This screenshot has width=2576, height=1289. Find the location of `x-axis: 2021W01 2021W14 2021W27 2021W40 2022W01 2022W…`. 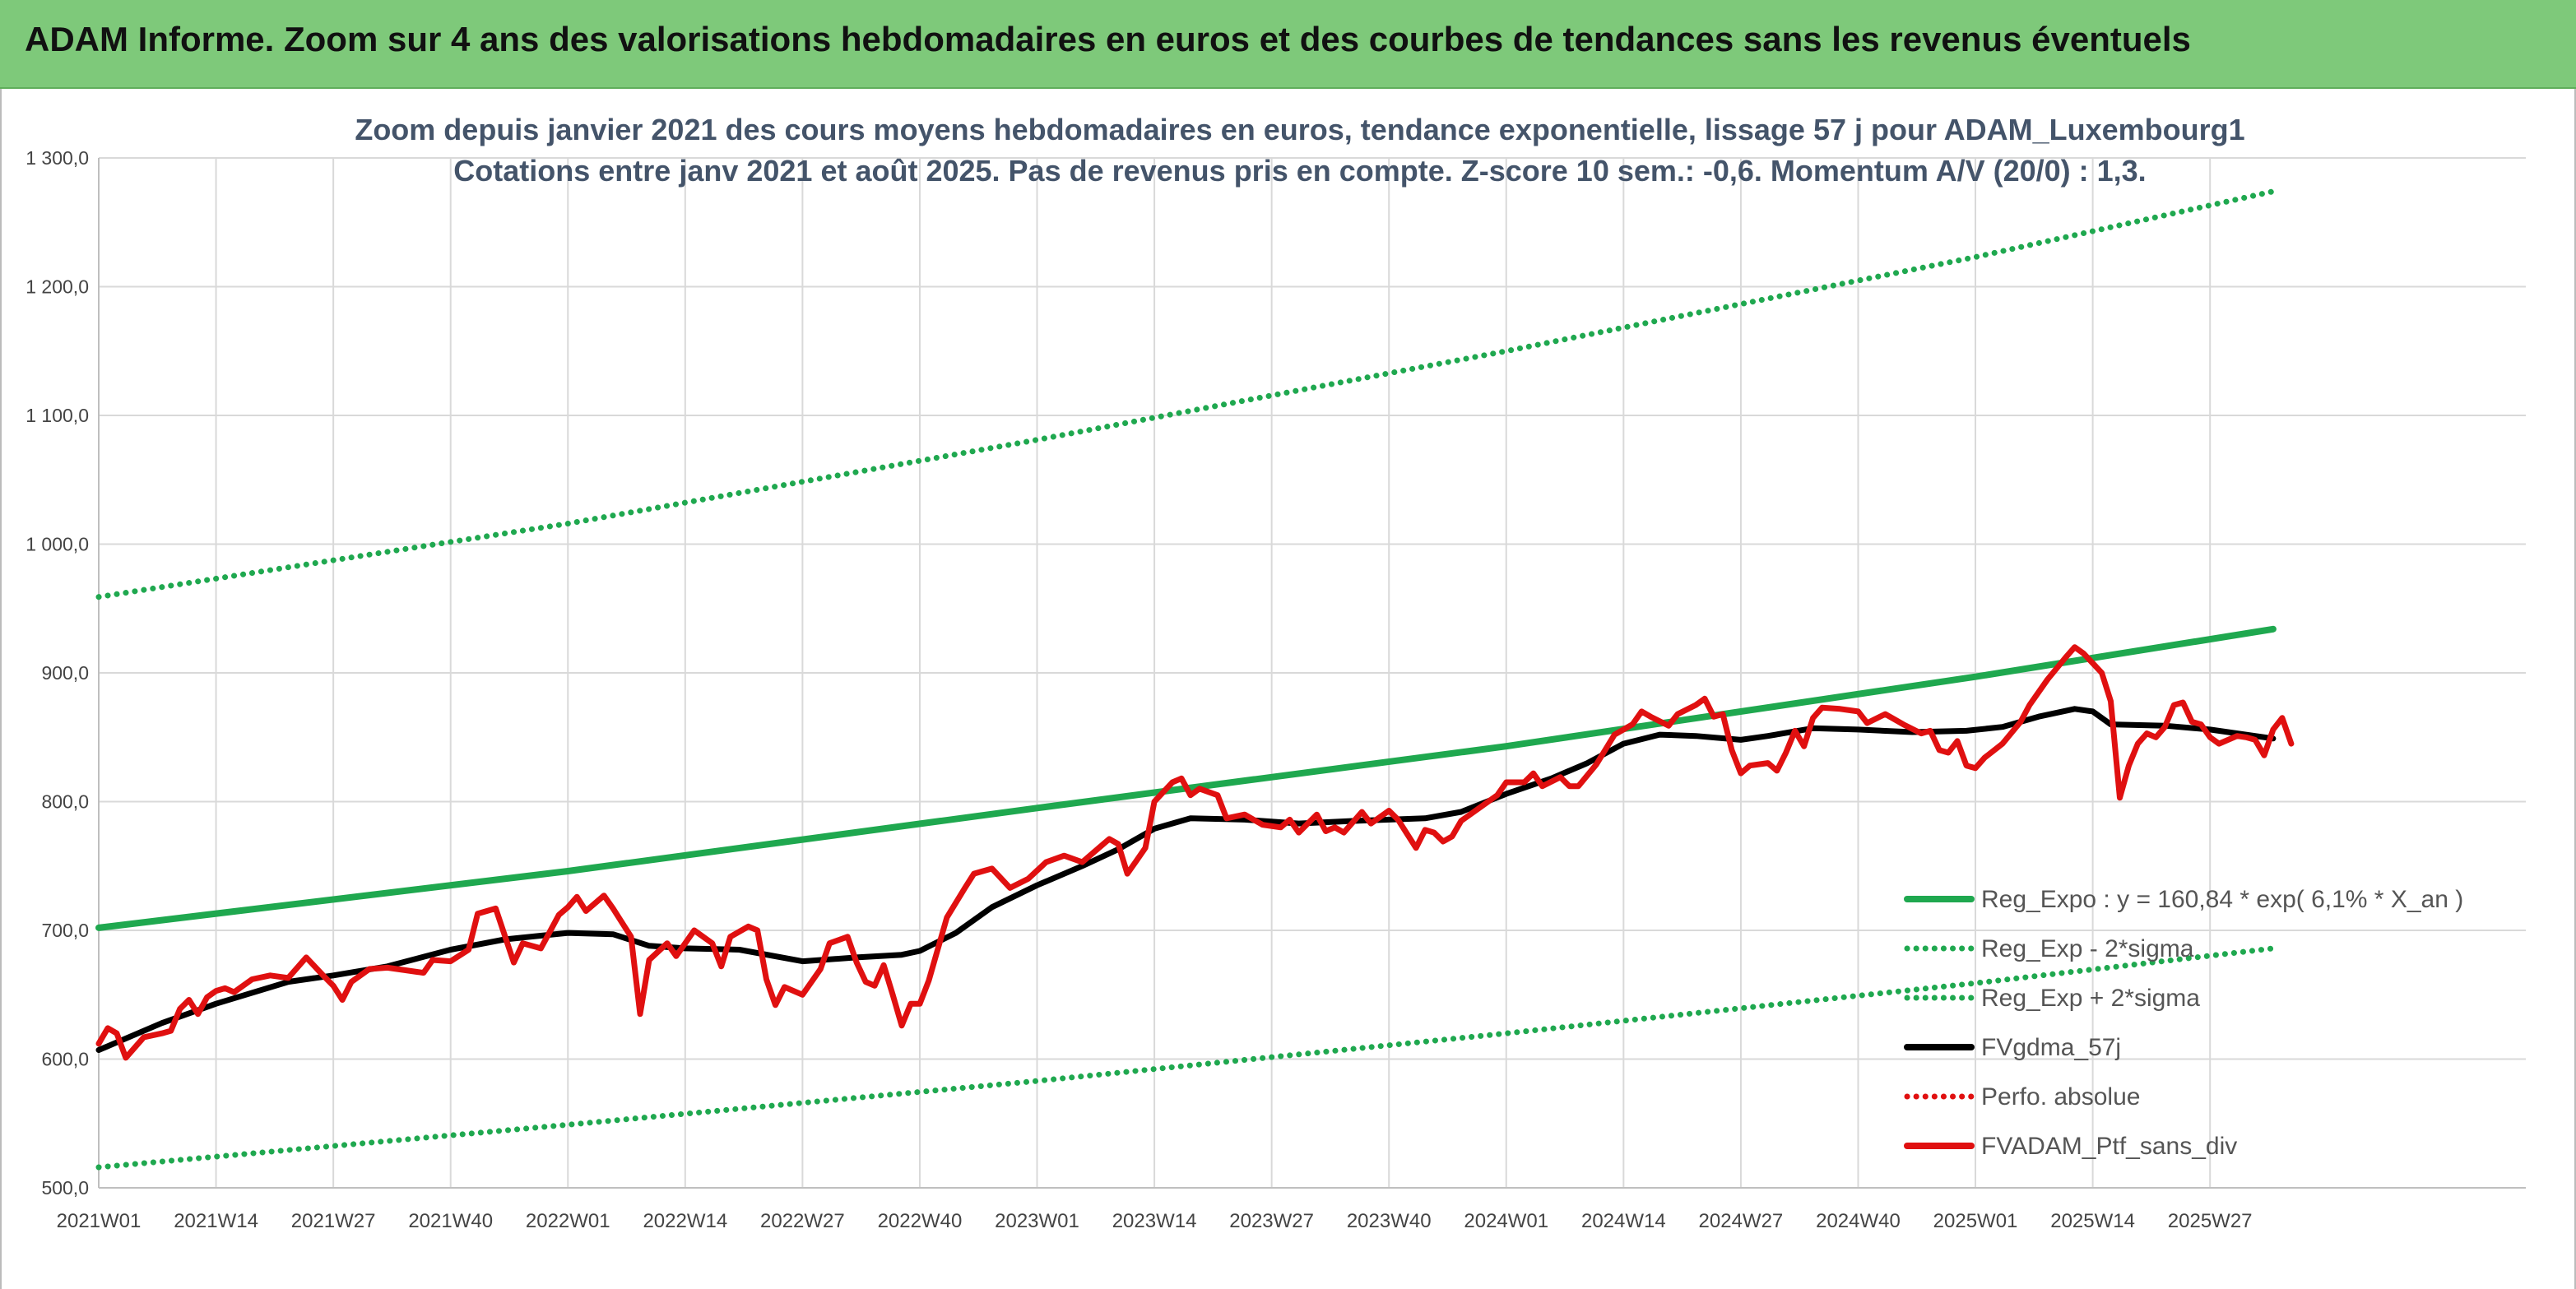

x-axis: 2021W01 2021W14 2021W27 2021W40 2022W01 2022W… is located at coordinates (1155, 1221).